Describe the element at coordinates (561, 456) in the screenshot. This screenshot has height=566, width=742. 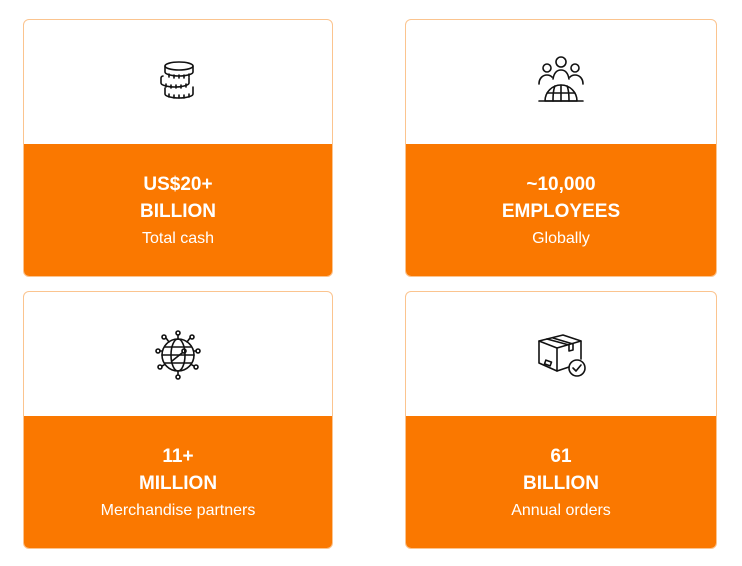
I see `stat-value: 61` at that location.